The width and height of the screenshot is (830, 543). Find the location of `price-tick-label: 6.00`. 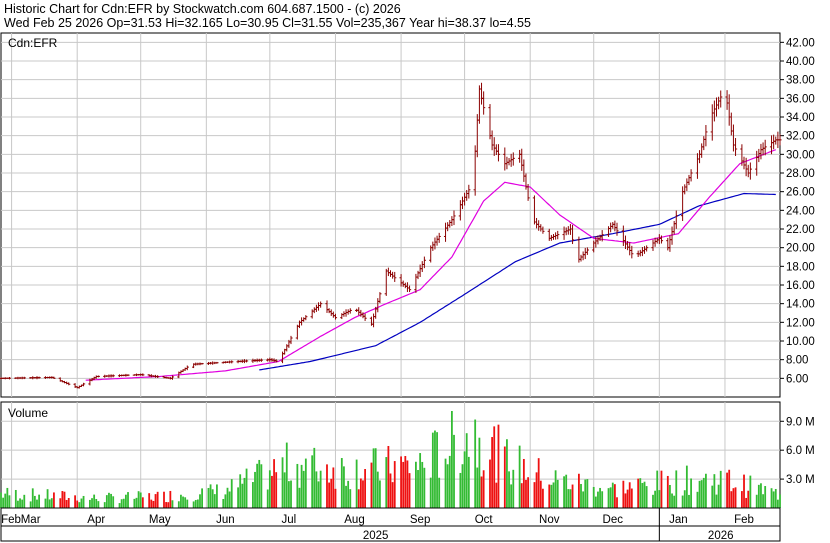

price-tick-label: 6.00 is located at coordinates (797, 379).